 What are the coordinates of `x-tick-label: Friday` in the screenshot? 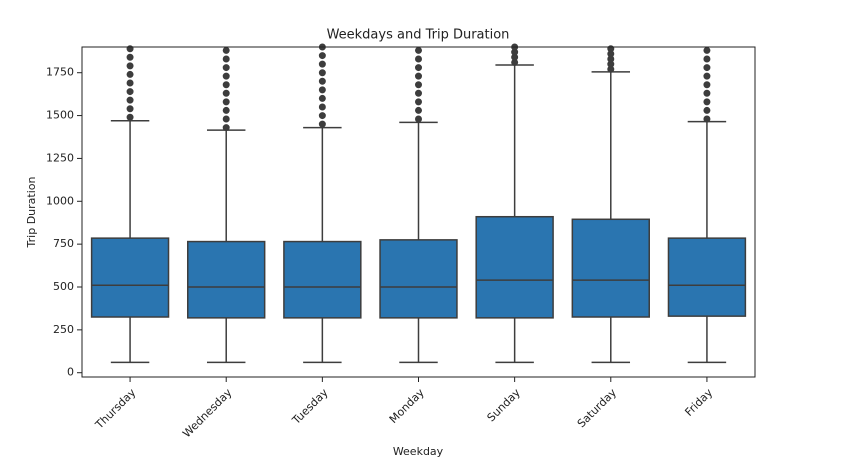 It's located at (698, 402).